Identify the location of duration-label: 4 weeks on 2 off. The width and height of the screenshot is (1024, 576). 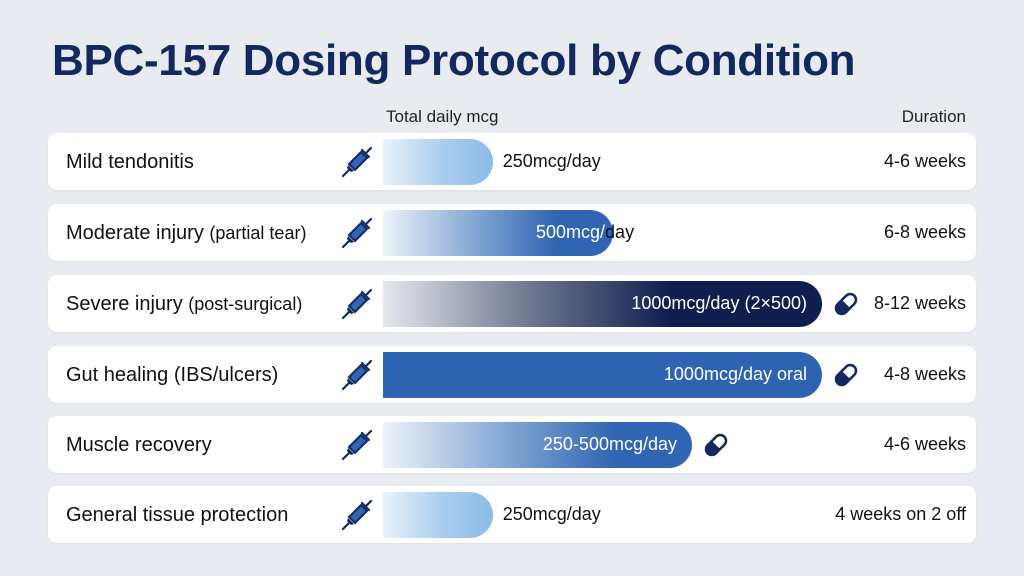
(900, 514).